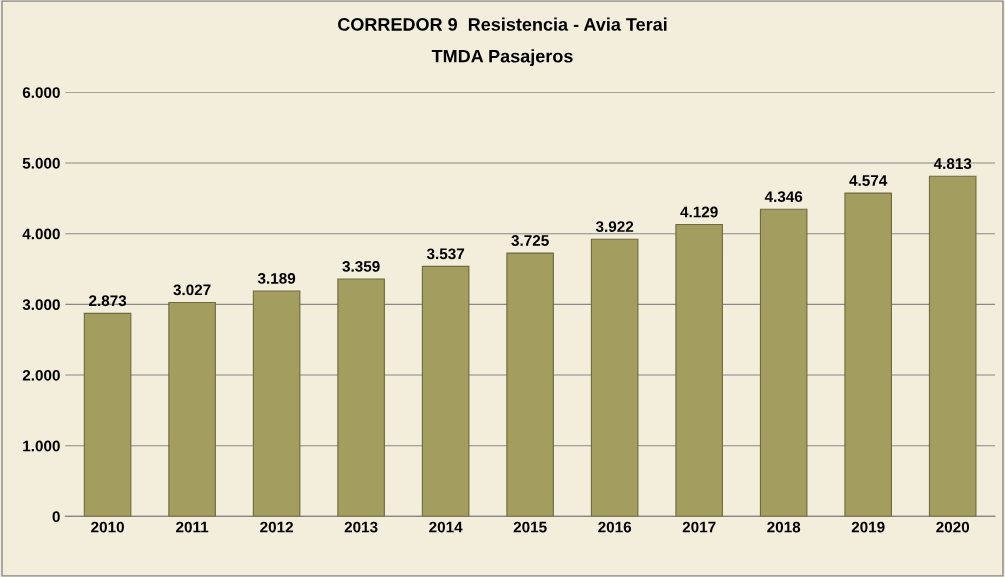 This screenshot has width=1005, height=577. Describe the element at coordinates (41, 375) in the screenshot. I see `y-tick-label: 2.000` at that location.